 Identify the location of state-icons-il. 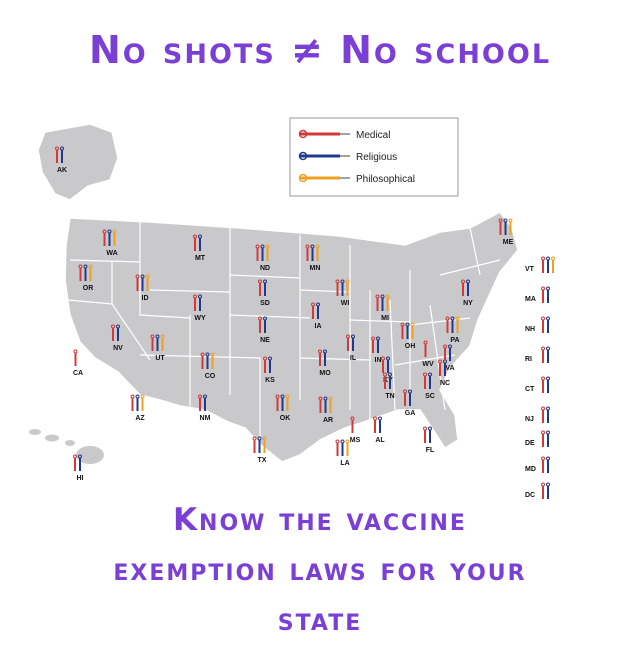
(350, 342).